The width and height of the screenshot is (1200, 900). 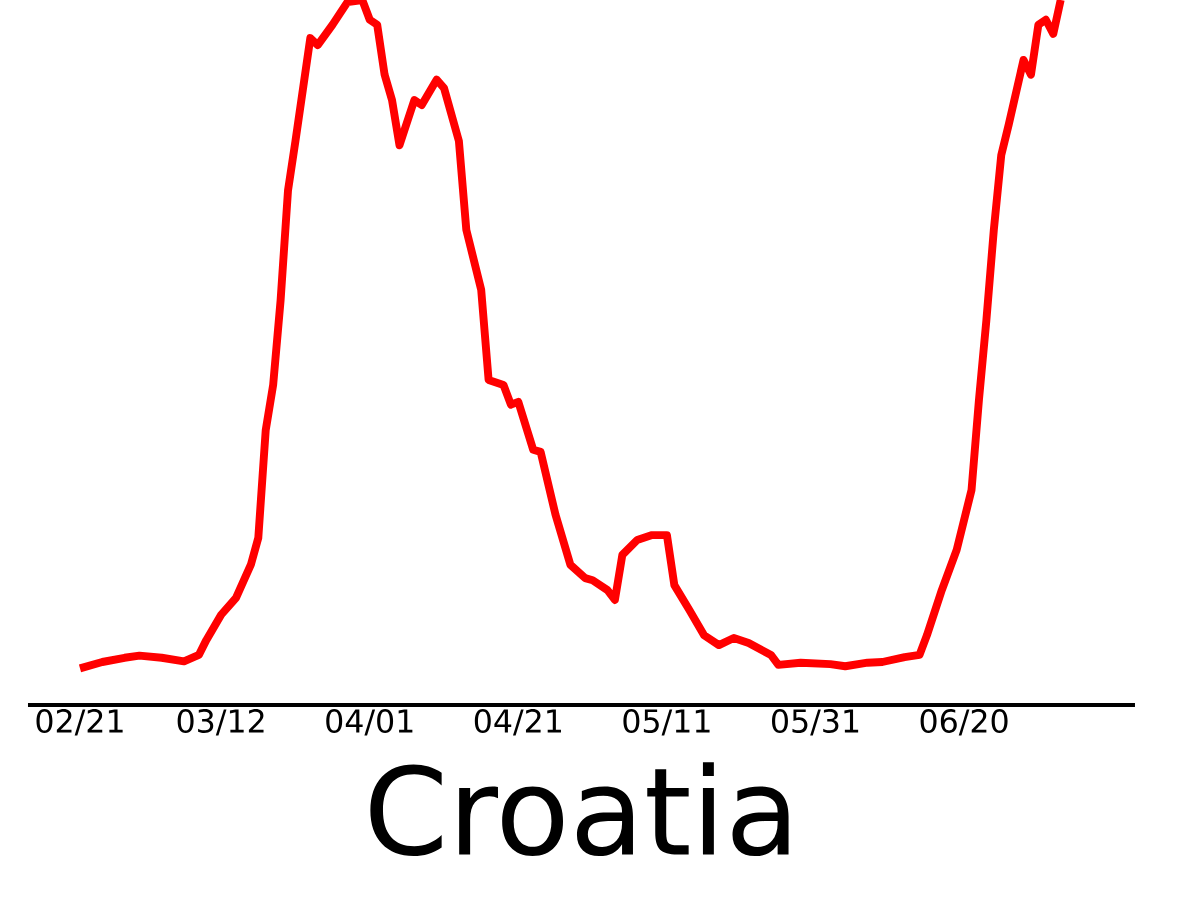 I want to click on text: Croatia, so click(x=579, y=809).